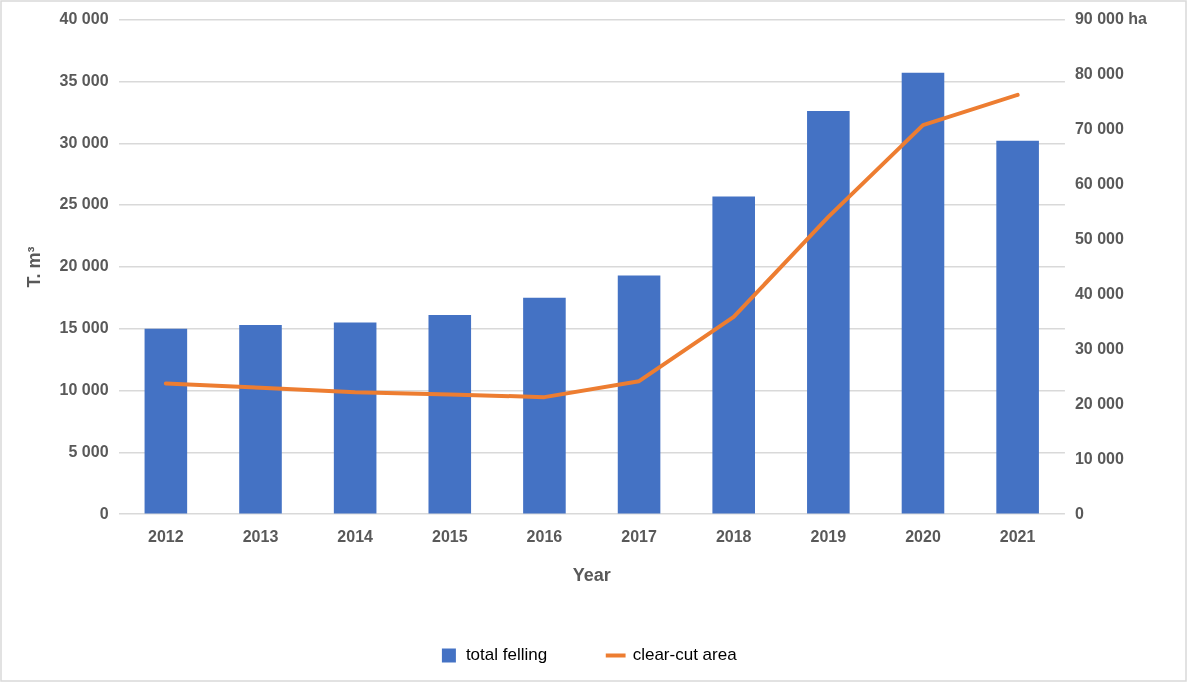 The width and height of the screenshot is (1187, 682). What do you see at coordinates (1099, 238) in the screenshot?
I see `y2-tick-label: 50 000` at bounding box center [1099, 238].